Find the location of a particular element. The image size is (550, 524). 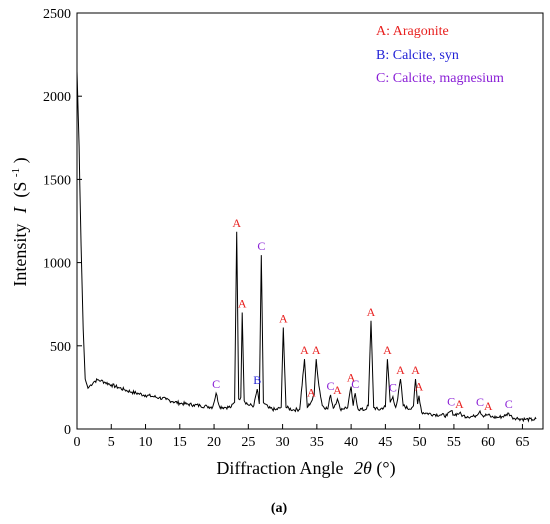

y-axis-title-unit-open: (S is located at coordinates (20, 190).